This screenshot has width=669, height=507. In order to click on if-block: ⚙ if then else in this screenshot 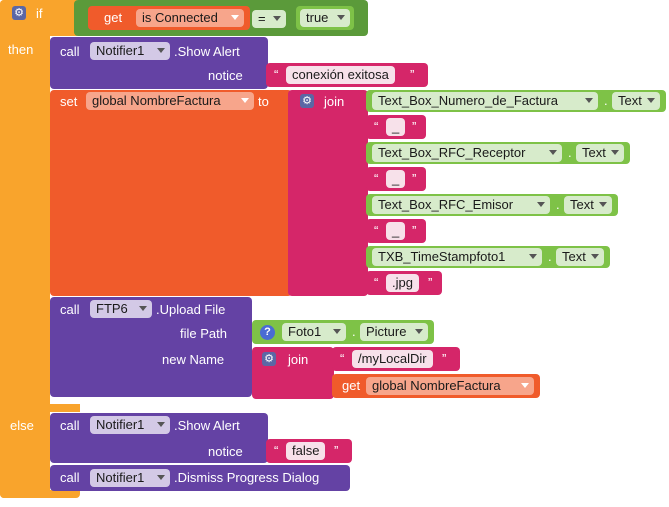, I will do `click(40, 249)`.